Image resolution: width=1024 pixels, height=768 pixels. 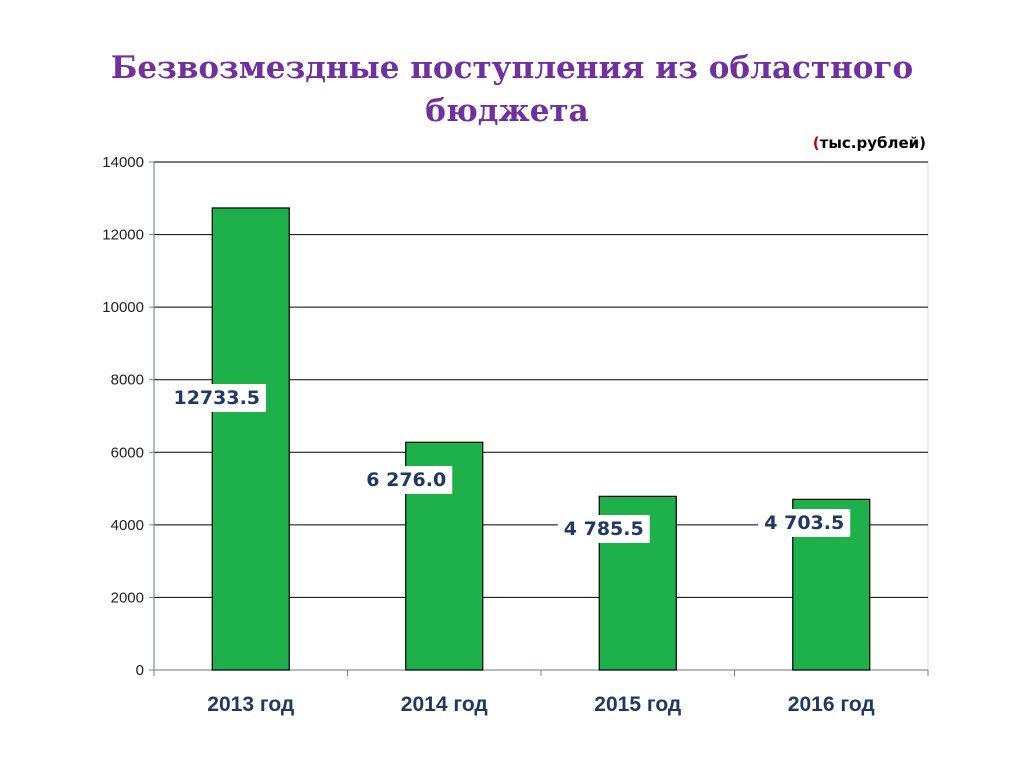 I want to click on unit-open-paren: (, so click(x=816, y=143).